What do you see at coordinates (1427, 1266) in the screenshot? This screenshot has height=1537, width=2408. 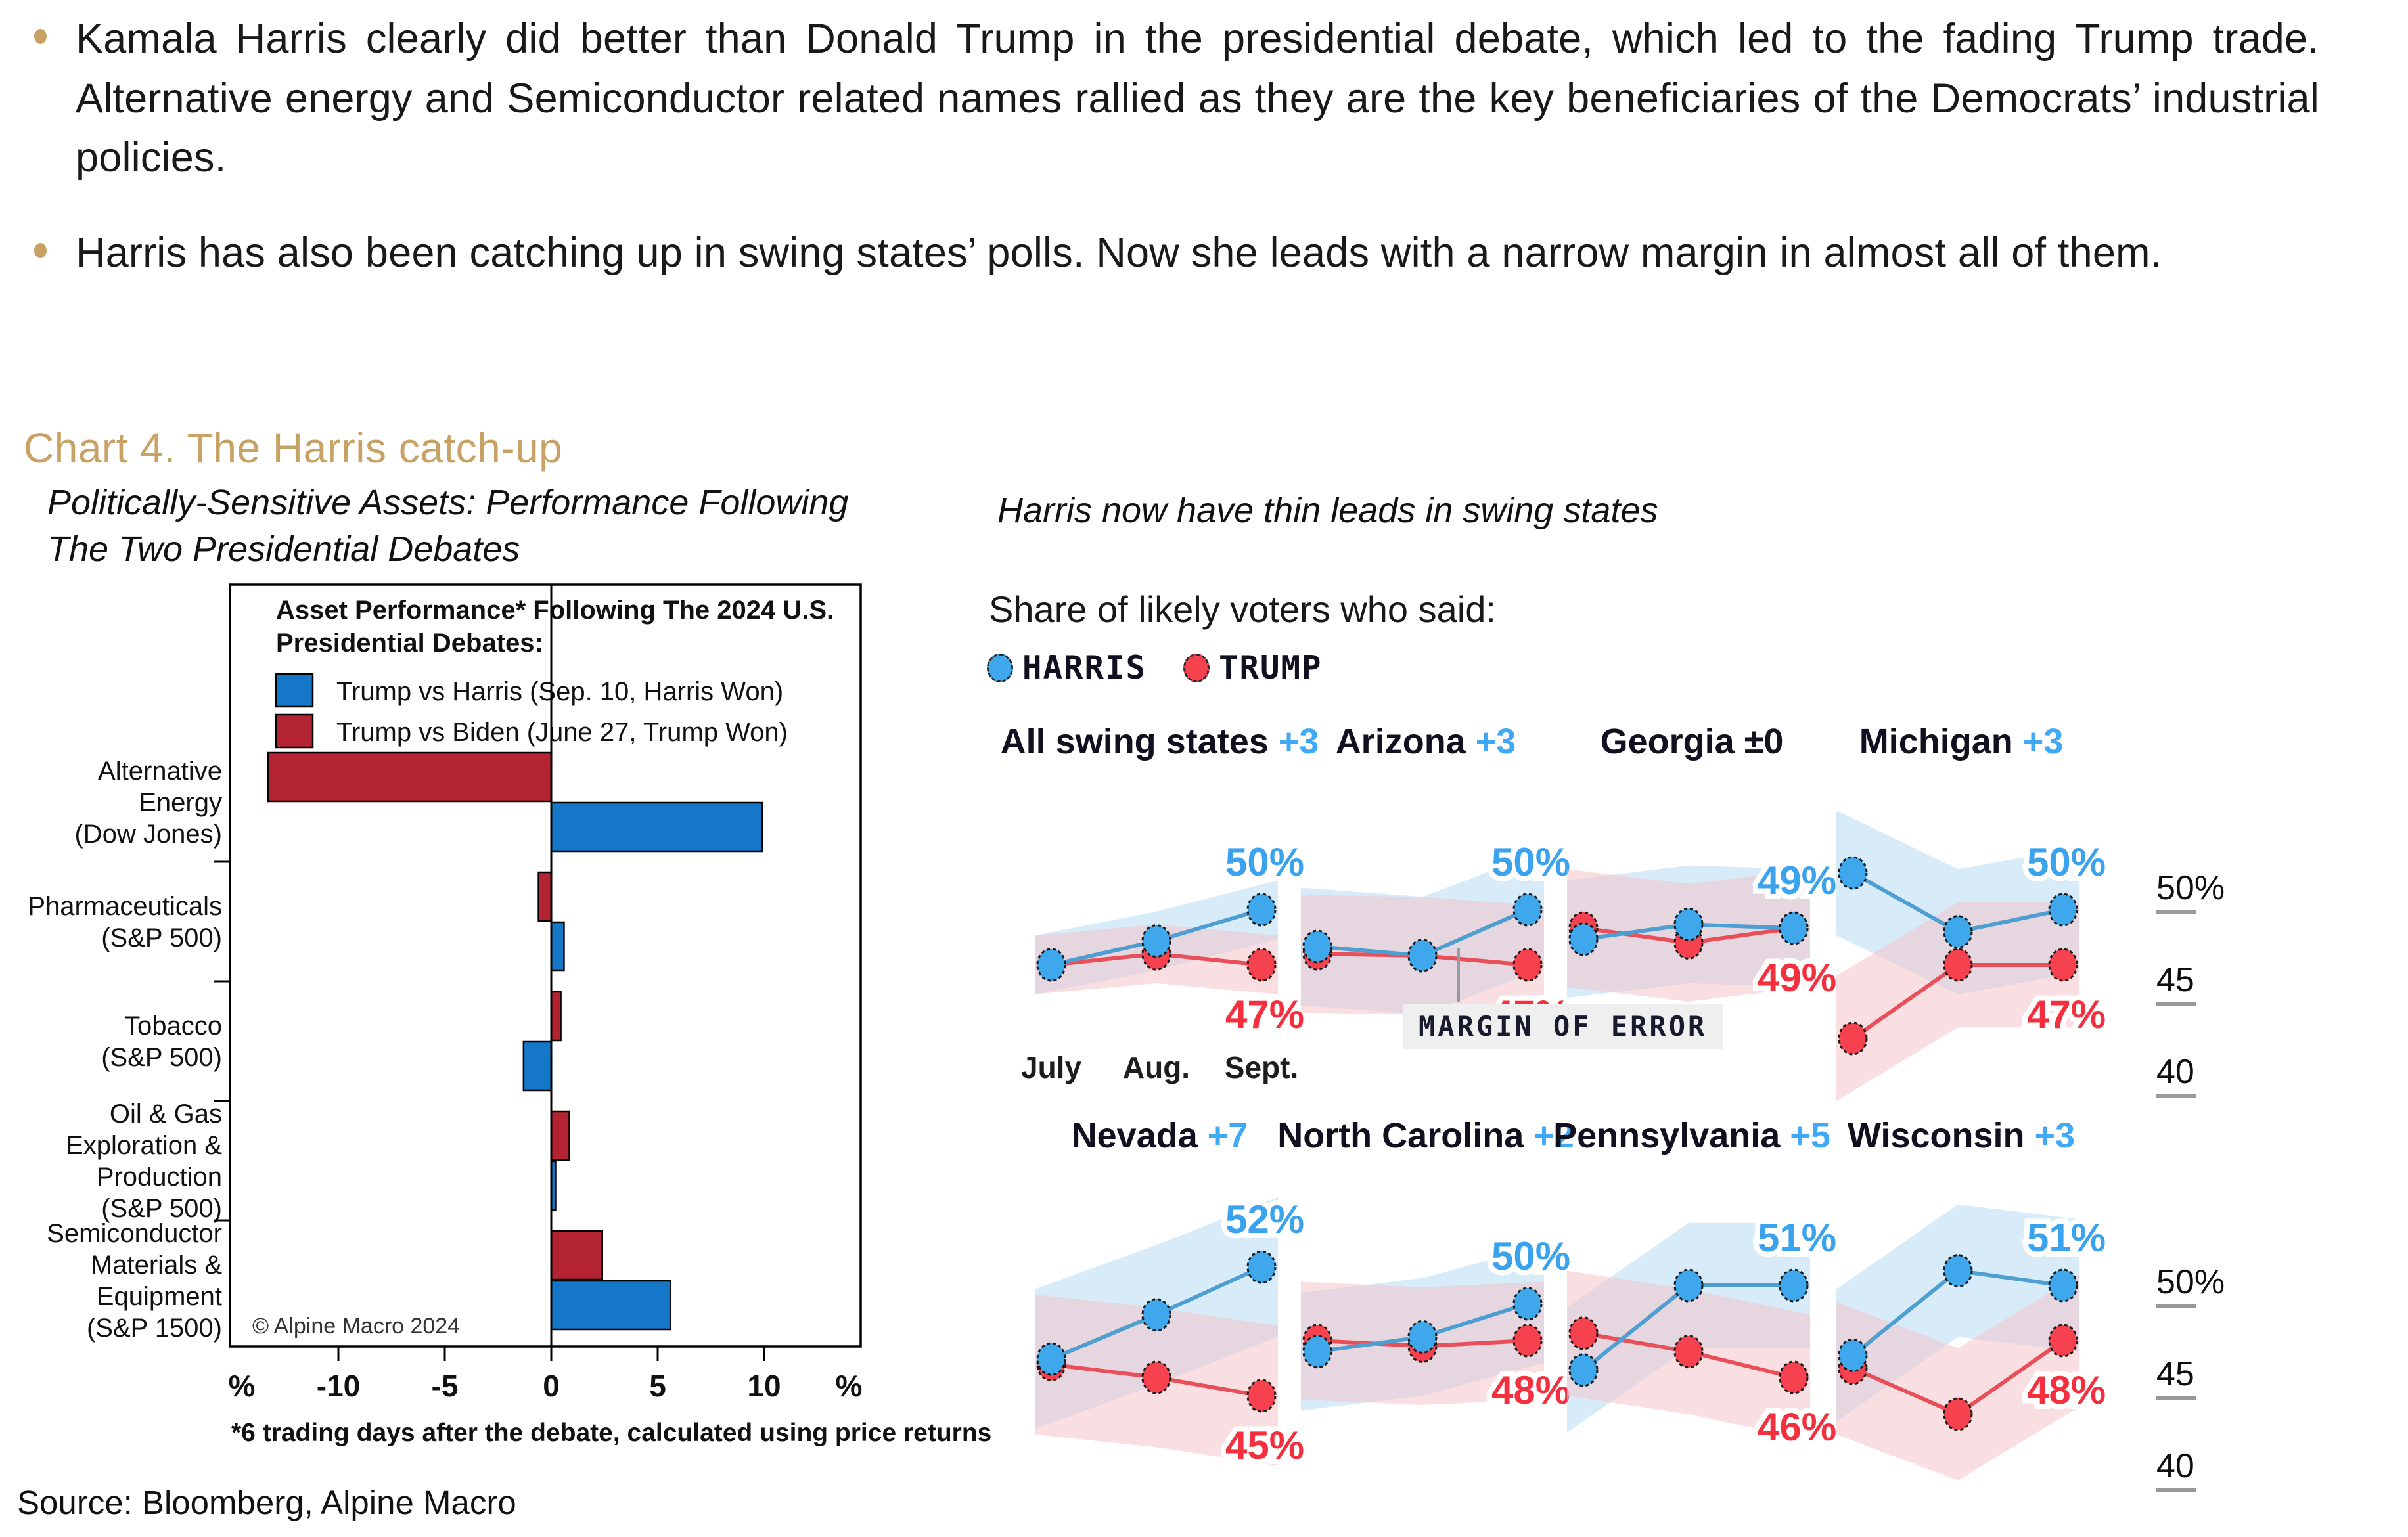 I see `poll-chart-north-carolina: 50% 48% North Carolina +2` at bounding box center [1427, 1266].